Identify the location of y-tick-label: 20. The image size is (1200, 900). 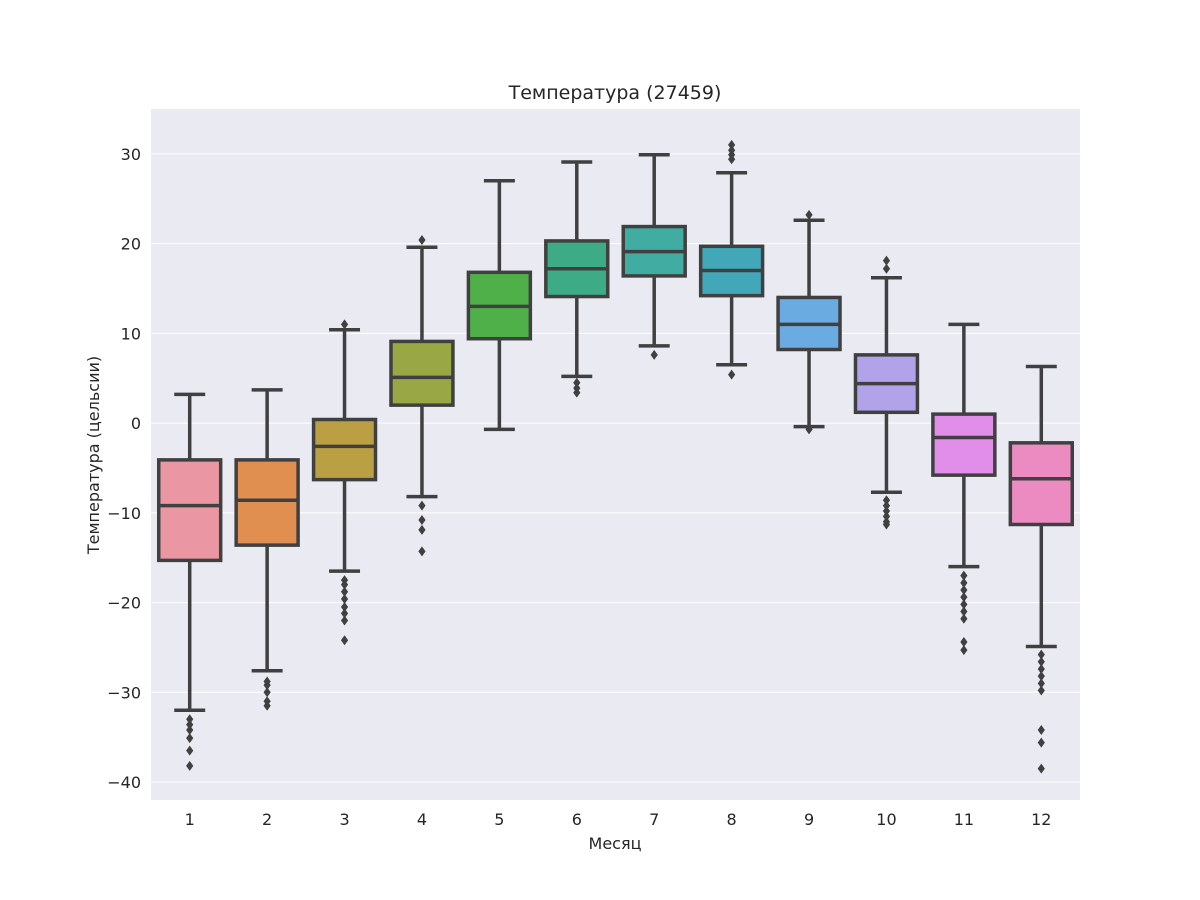
(131, 244).